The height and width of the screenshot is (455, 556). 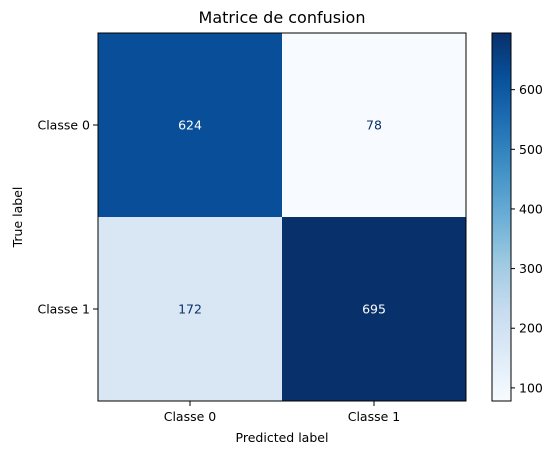 What do you see at coordinates (190, 416) in the screenshot?
I see `x-tick-label: Classe 0` at bounding box center [190, 416].